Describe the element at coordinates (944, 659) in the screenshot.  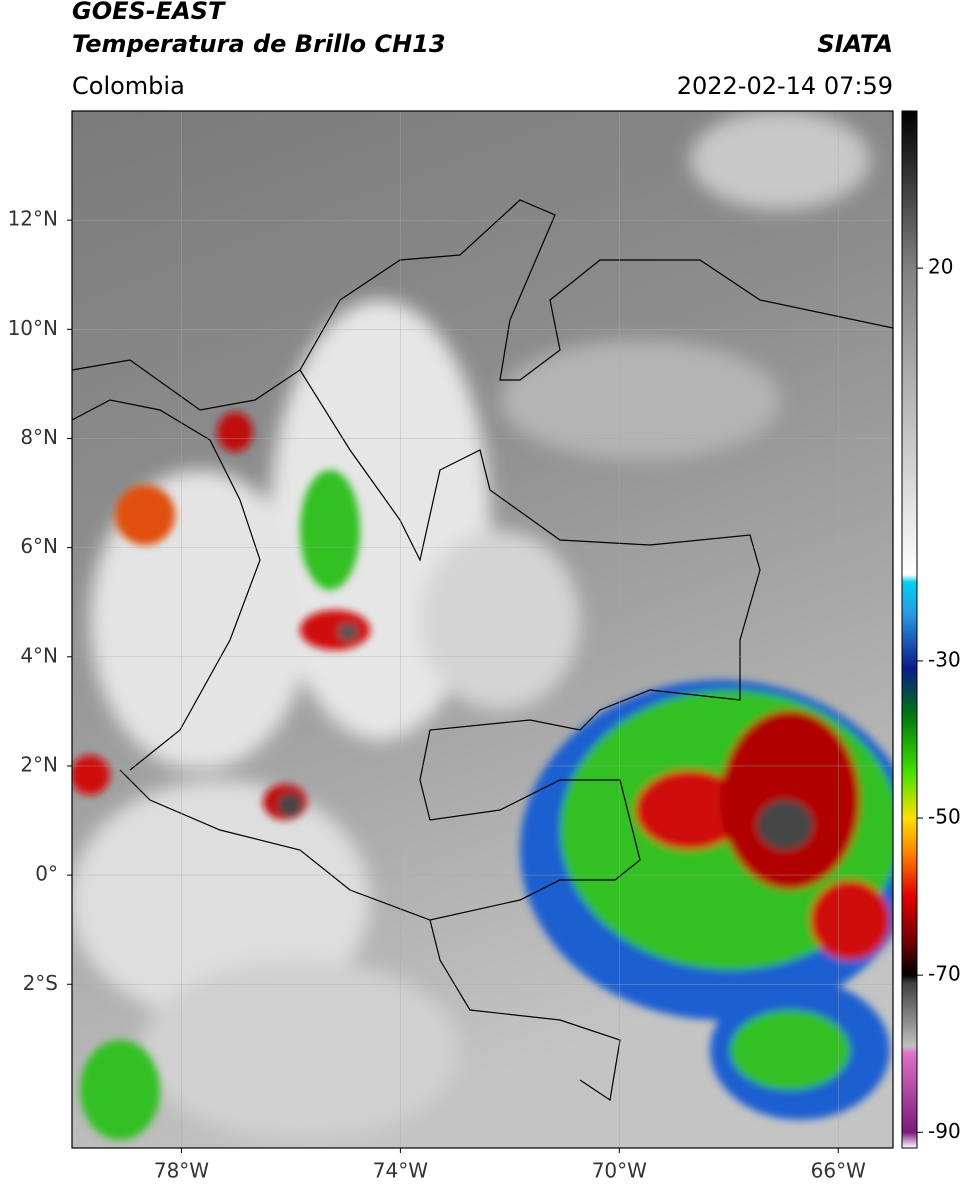
I see `colorbar-tick-label: -30` at that location.